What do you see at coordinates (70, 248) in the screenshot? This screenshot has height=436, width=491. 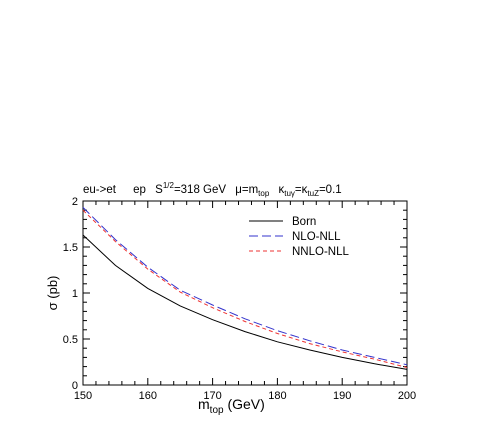 I see `y-tick-label: 1.5` at bounding box center [70, 248].